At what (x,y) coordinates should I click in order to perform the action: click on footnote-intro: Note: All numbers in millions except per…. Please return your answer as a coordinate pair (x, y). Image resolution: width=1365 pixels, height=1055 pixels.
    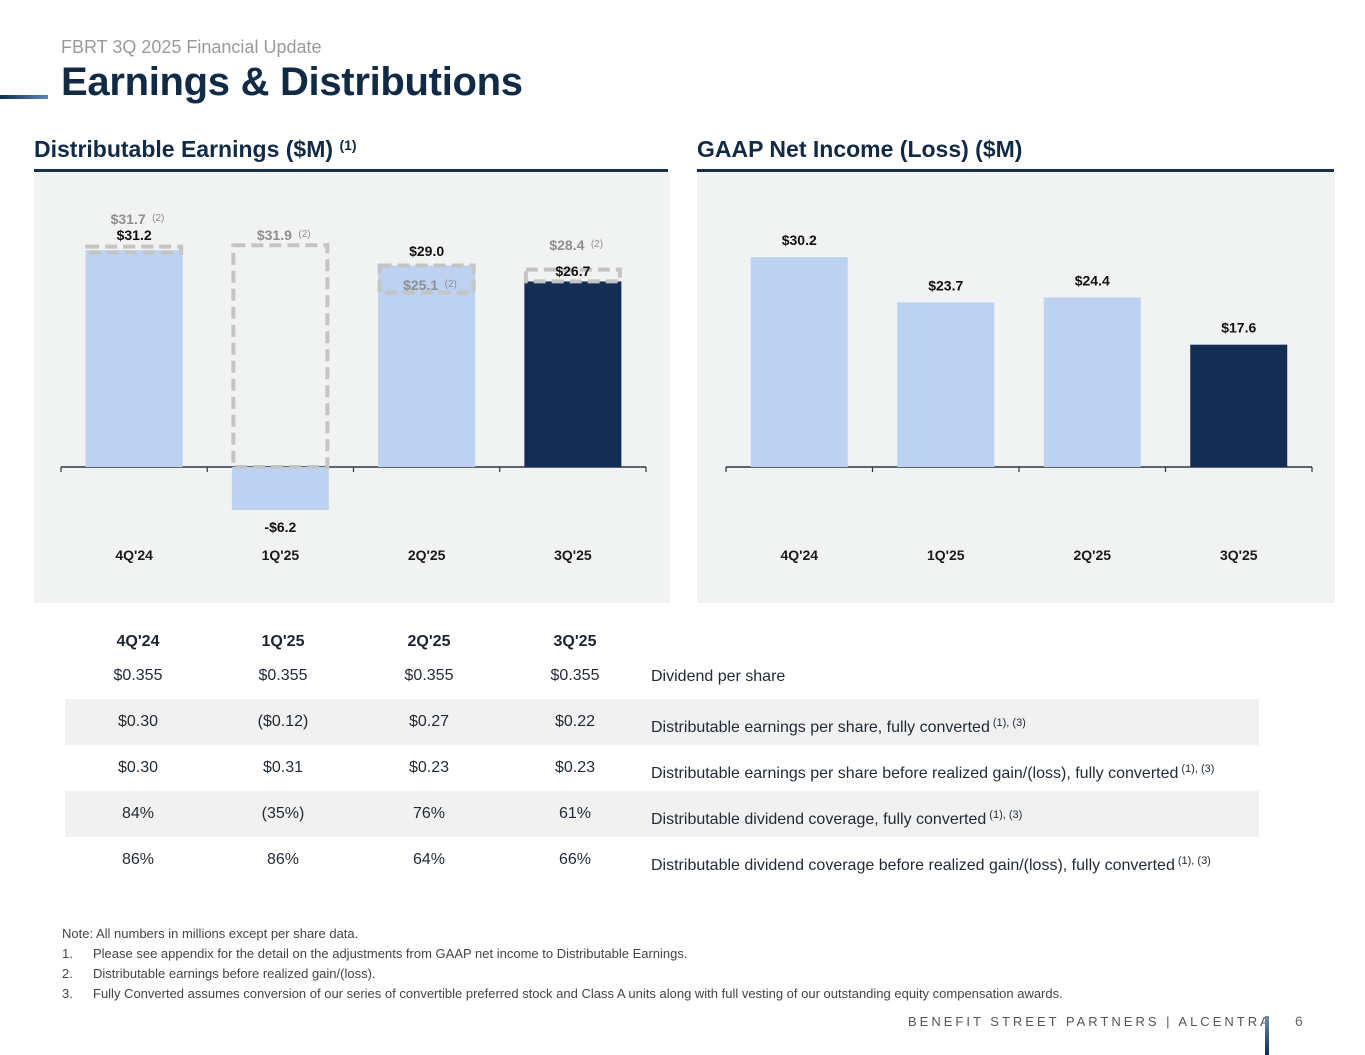
    Looking at the image, I should click on (210, 933).